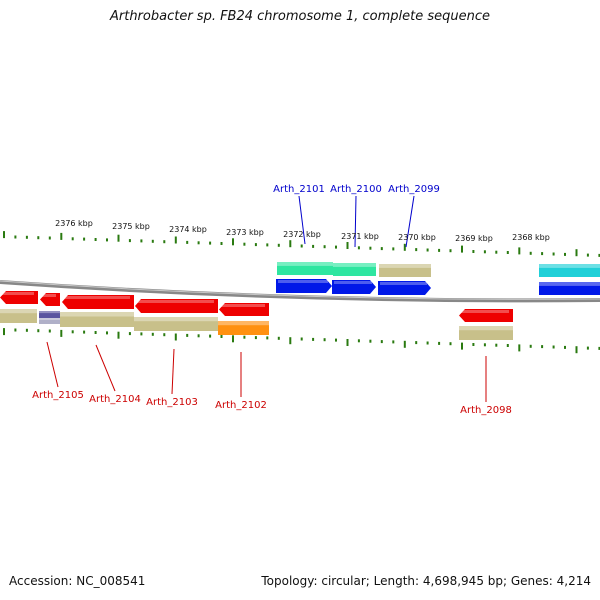 This screenshot has width=600, height=600. Describe the element at coordinates (305, 264) in the screenshot. I see `feature-green-block-shine` at that location.